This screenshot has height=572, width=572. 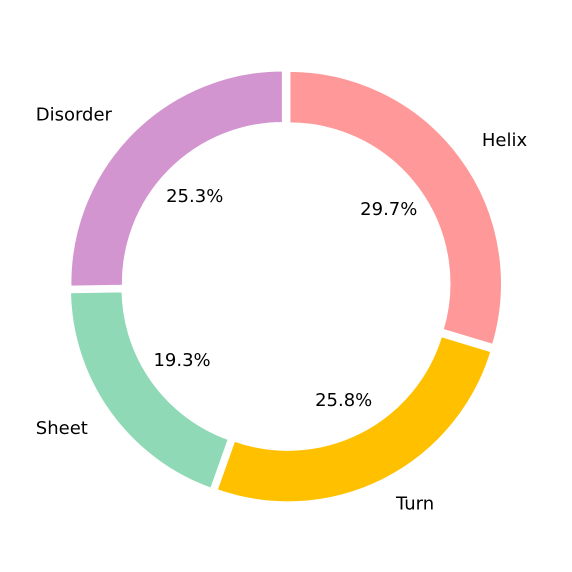 What do you see at coordinates (505, 140) in the screenshot?
I see `slice-label-helix: Helix` at bounding box center [505, 140].